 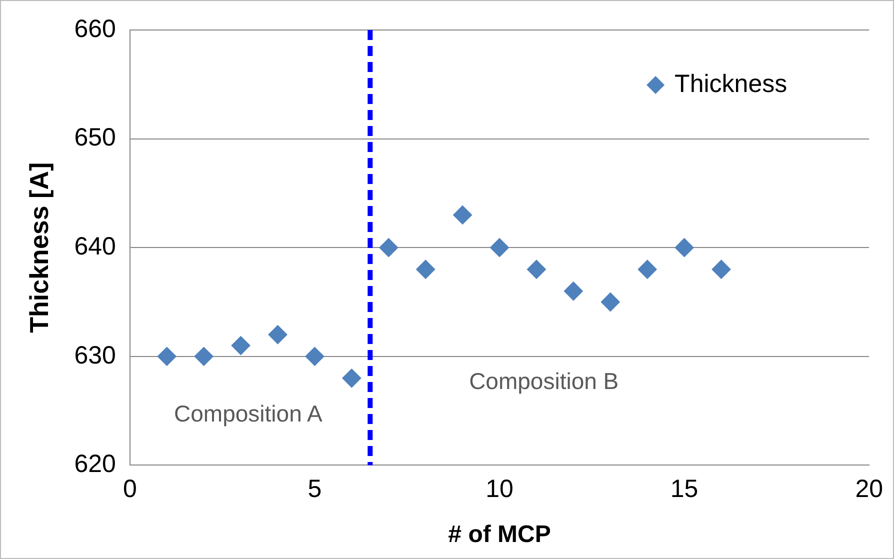 What do you see at coordinates (95, 355) in the screenshot?
I see `y-tick-label: 630` at bounding box center [95, 355].